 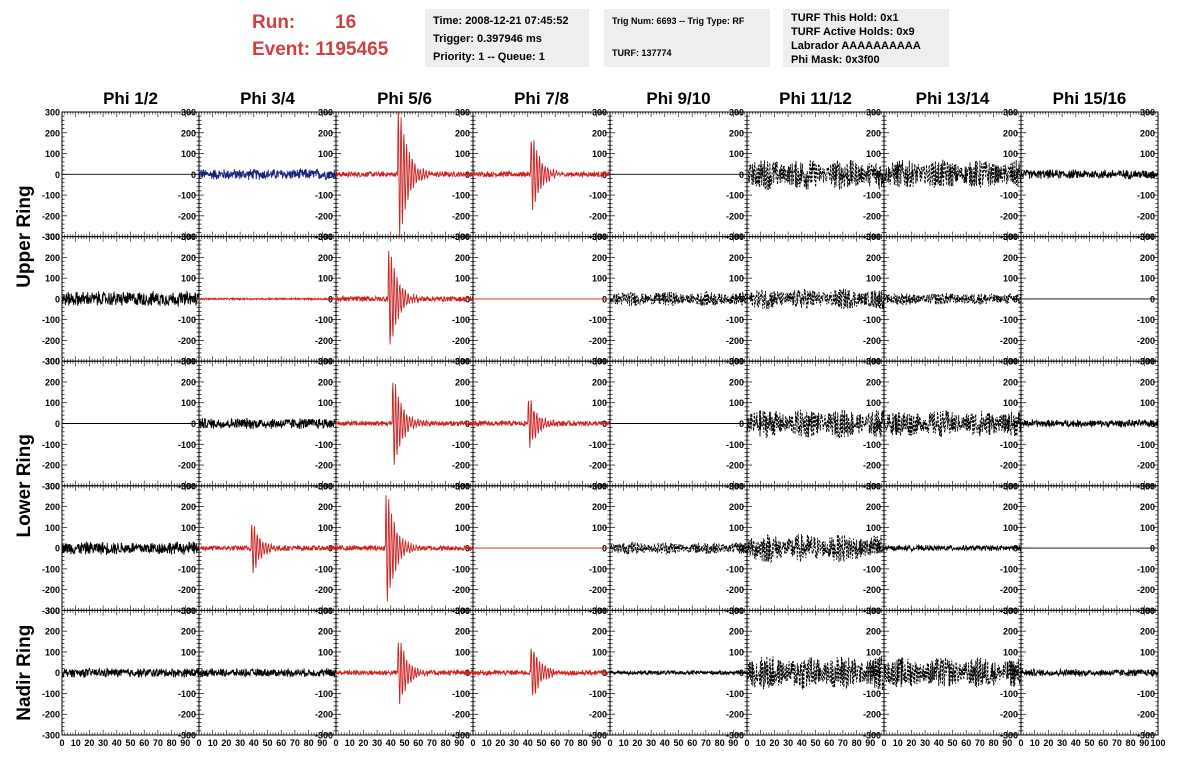 What do you see at coordinates (24, 673) in the screenshot?
I see `row-label: Nadir Ring` at bounding box center [24, 673].